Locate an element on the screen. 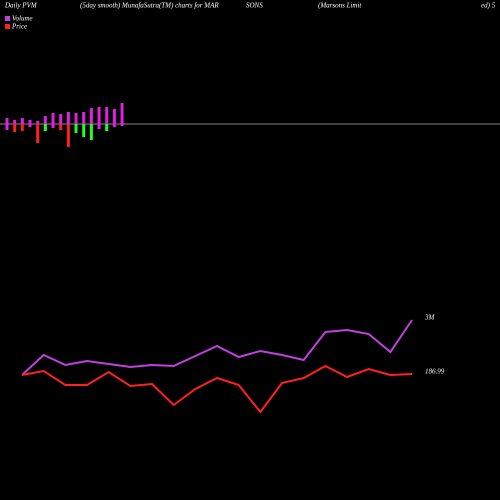  end-label: 186.99 is located at coordinates (435, 372).